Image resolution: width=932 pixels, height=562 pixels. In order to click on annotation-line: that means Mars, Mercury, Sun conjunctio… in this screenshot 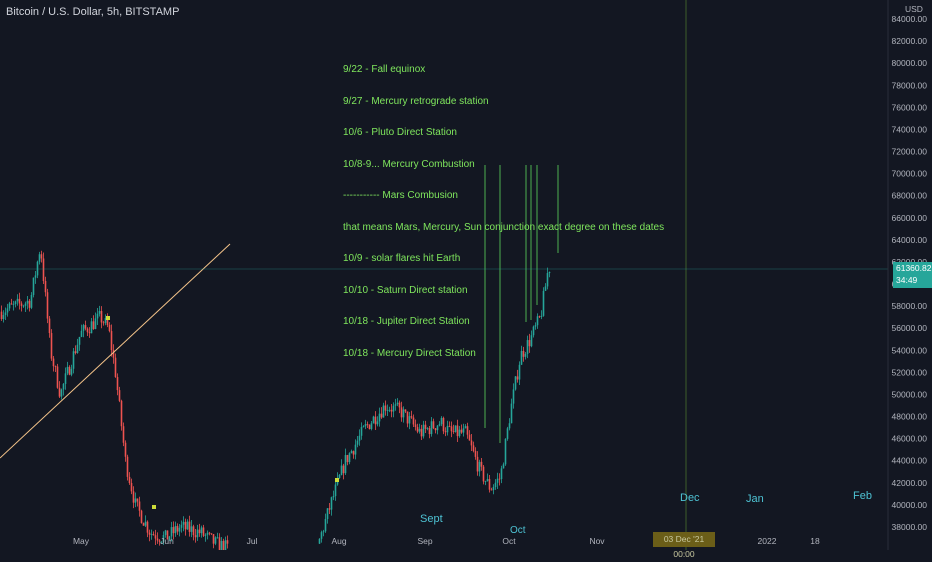, I will do `click(504, 227)`.